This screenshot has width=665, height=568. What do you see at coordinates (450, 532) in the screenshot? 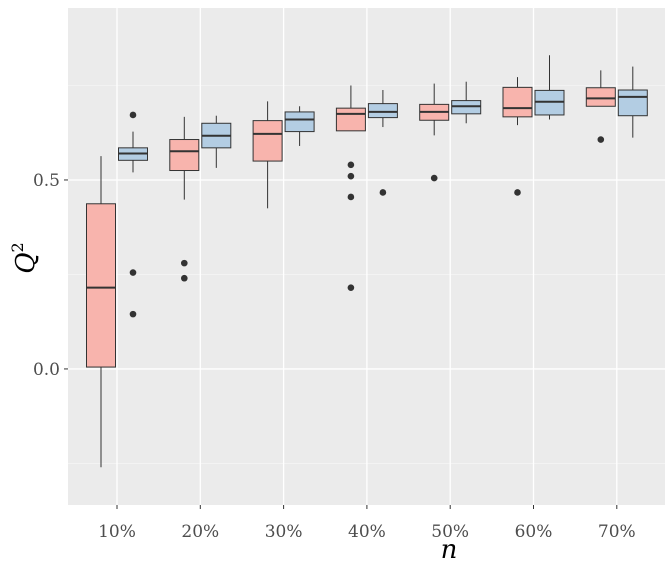
I see `x-tick-label-4: 50%` at bounding box center [450, 532].